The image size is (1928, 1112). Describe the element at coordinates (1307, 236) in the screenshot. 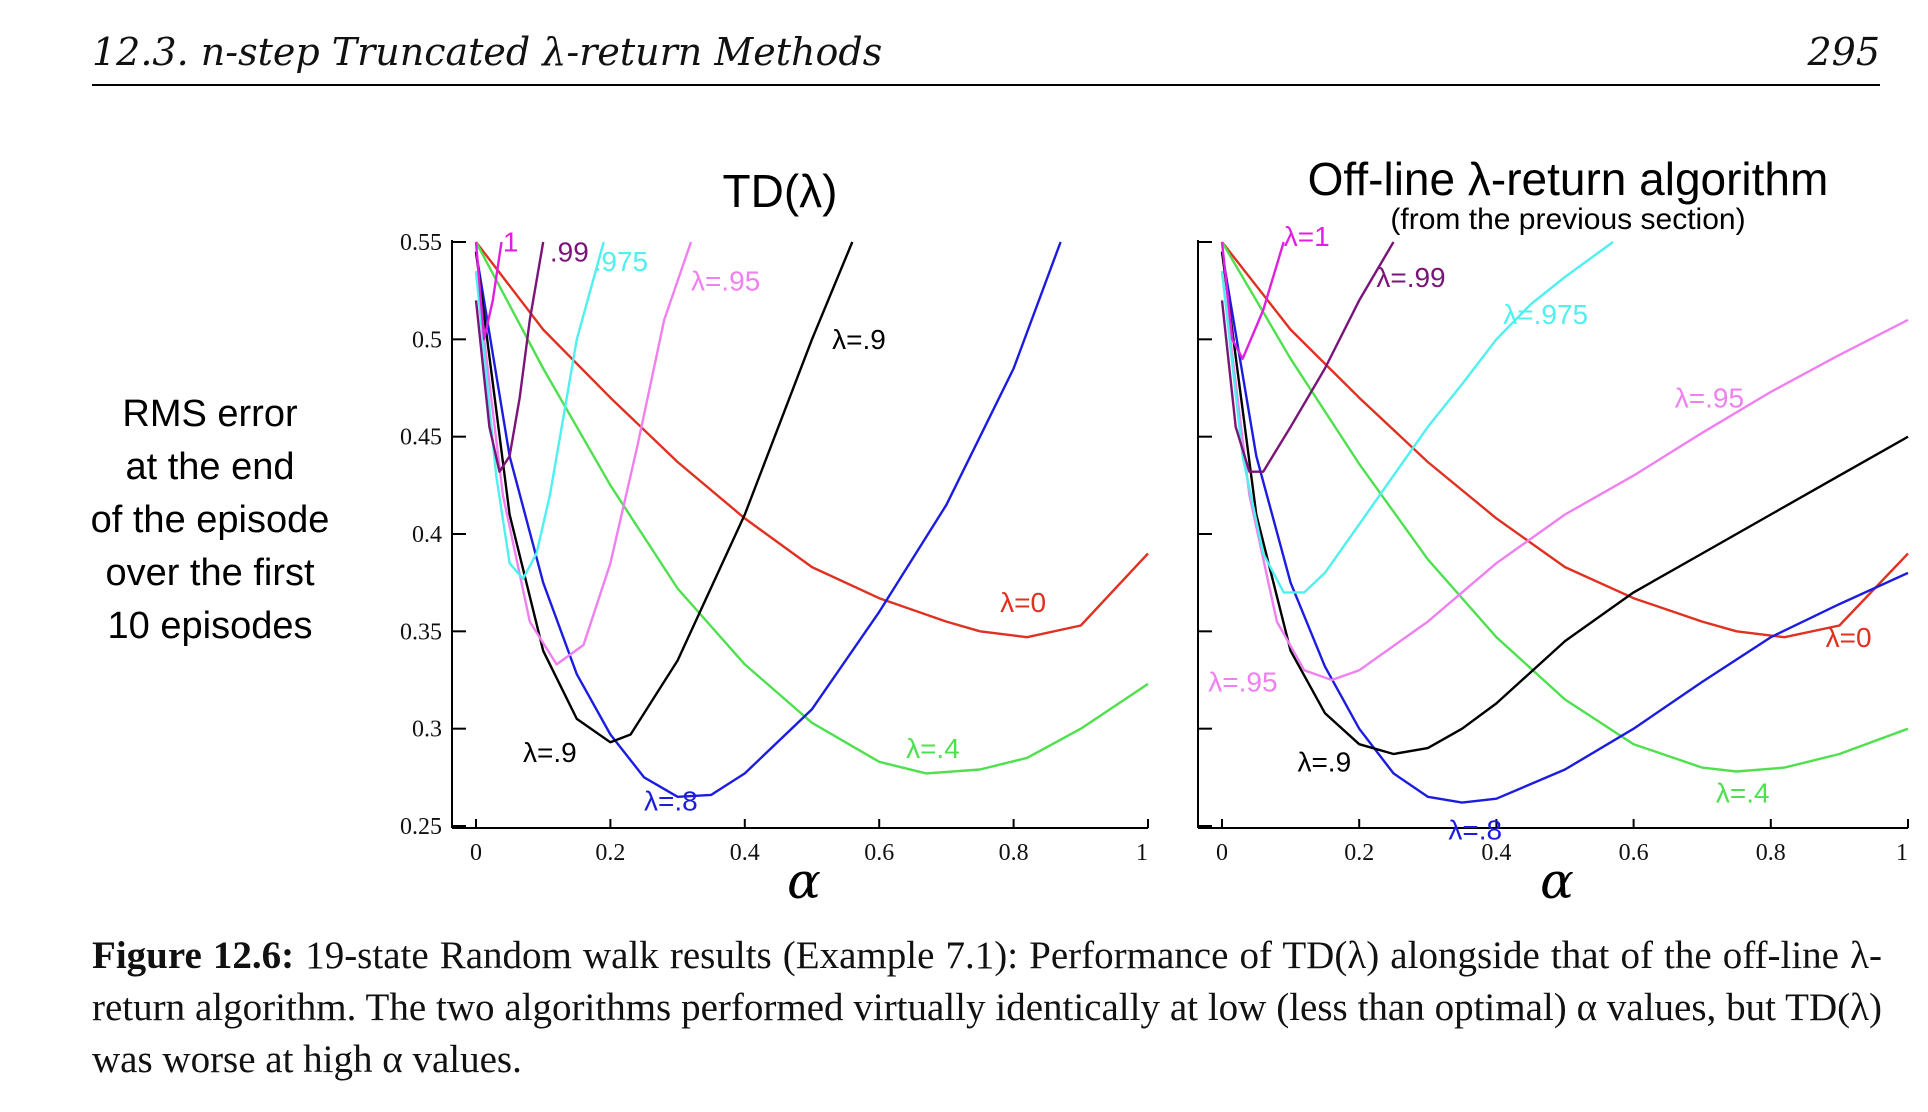

I see `series-label: λ=1` at that location.